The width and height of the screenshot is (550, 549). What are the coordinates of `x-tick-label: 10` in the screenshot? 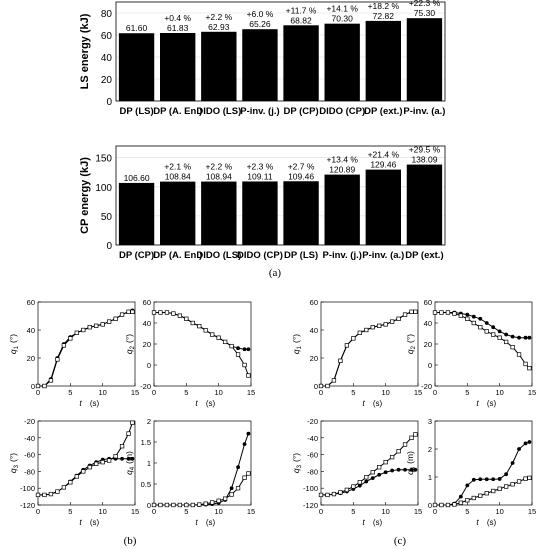 It's located at (102, 511).